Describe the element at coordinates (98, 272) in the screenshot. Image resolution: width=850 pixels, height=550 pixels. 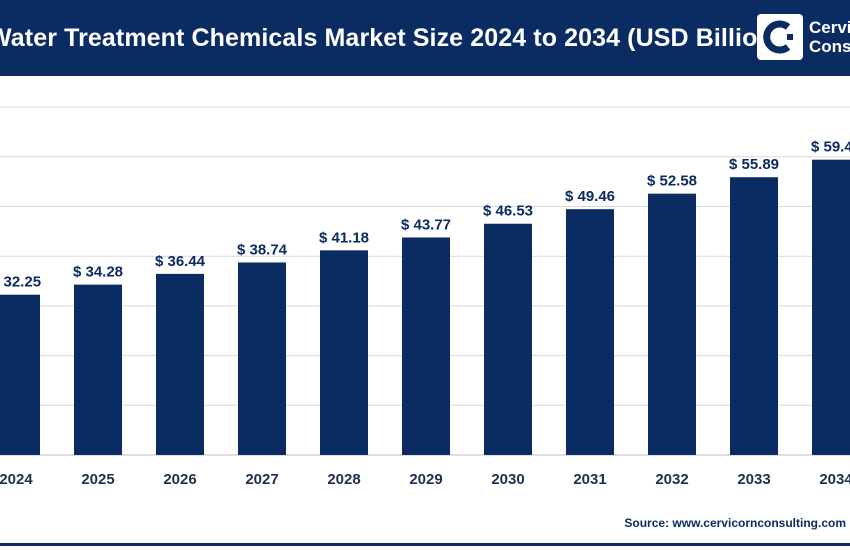
I see `data-label-2025: $ 34.28` at that location.